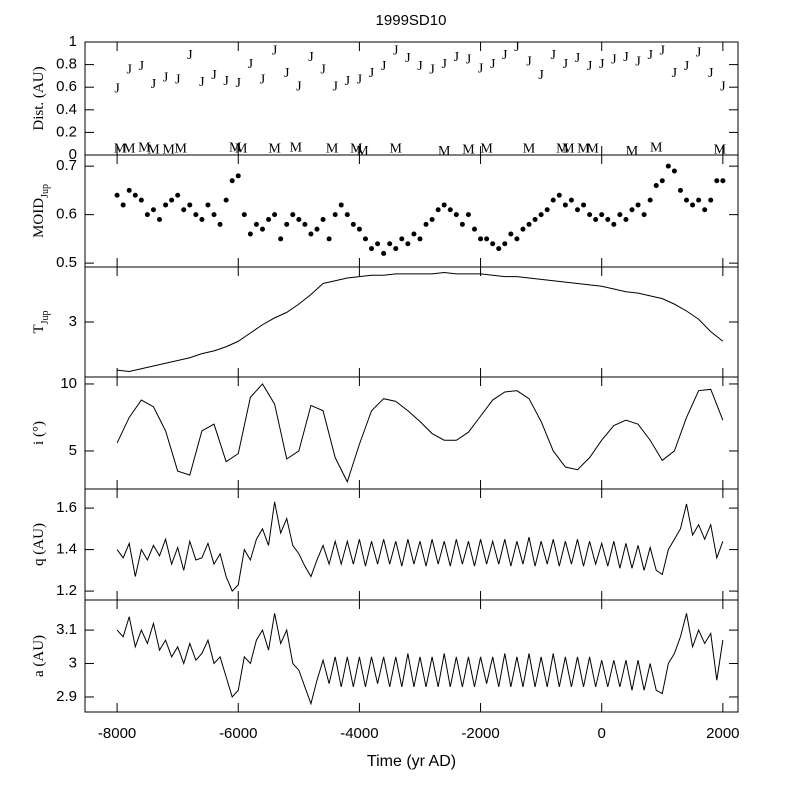 The image size is (797, 797). Describe the element at coordinates (39, 656) in the screenshot. I see `y-axis-label: a (AU)` at that location.